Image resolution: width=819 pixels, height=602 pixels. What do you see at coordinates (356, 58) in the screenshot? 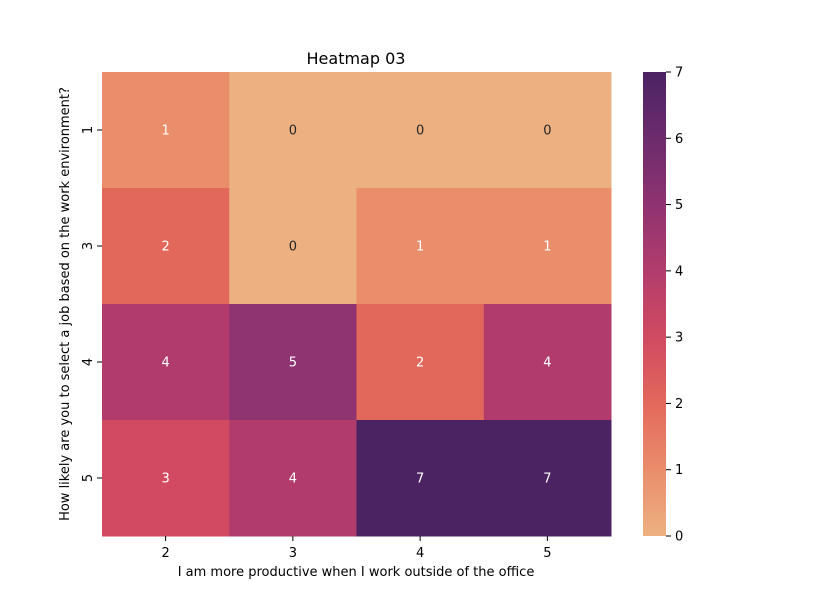
I see `chart-title: Heatmap 03` at bounding box center [356, 58].